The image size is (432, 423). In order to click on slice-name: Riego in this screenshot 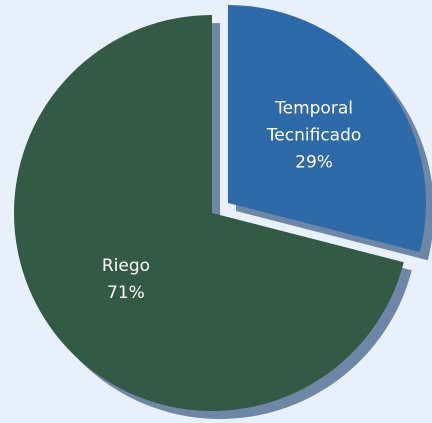, I will do `click(126, 265)`.